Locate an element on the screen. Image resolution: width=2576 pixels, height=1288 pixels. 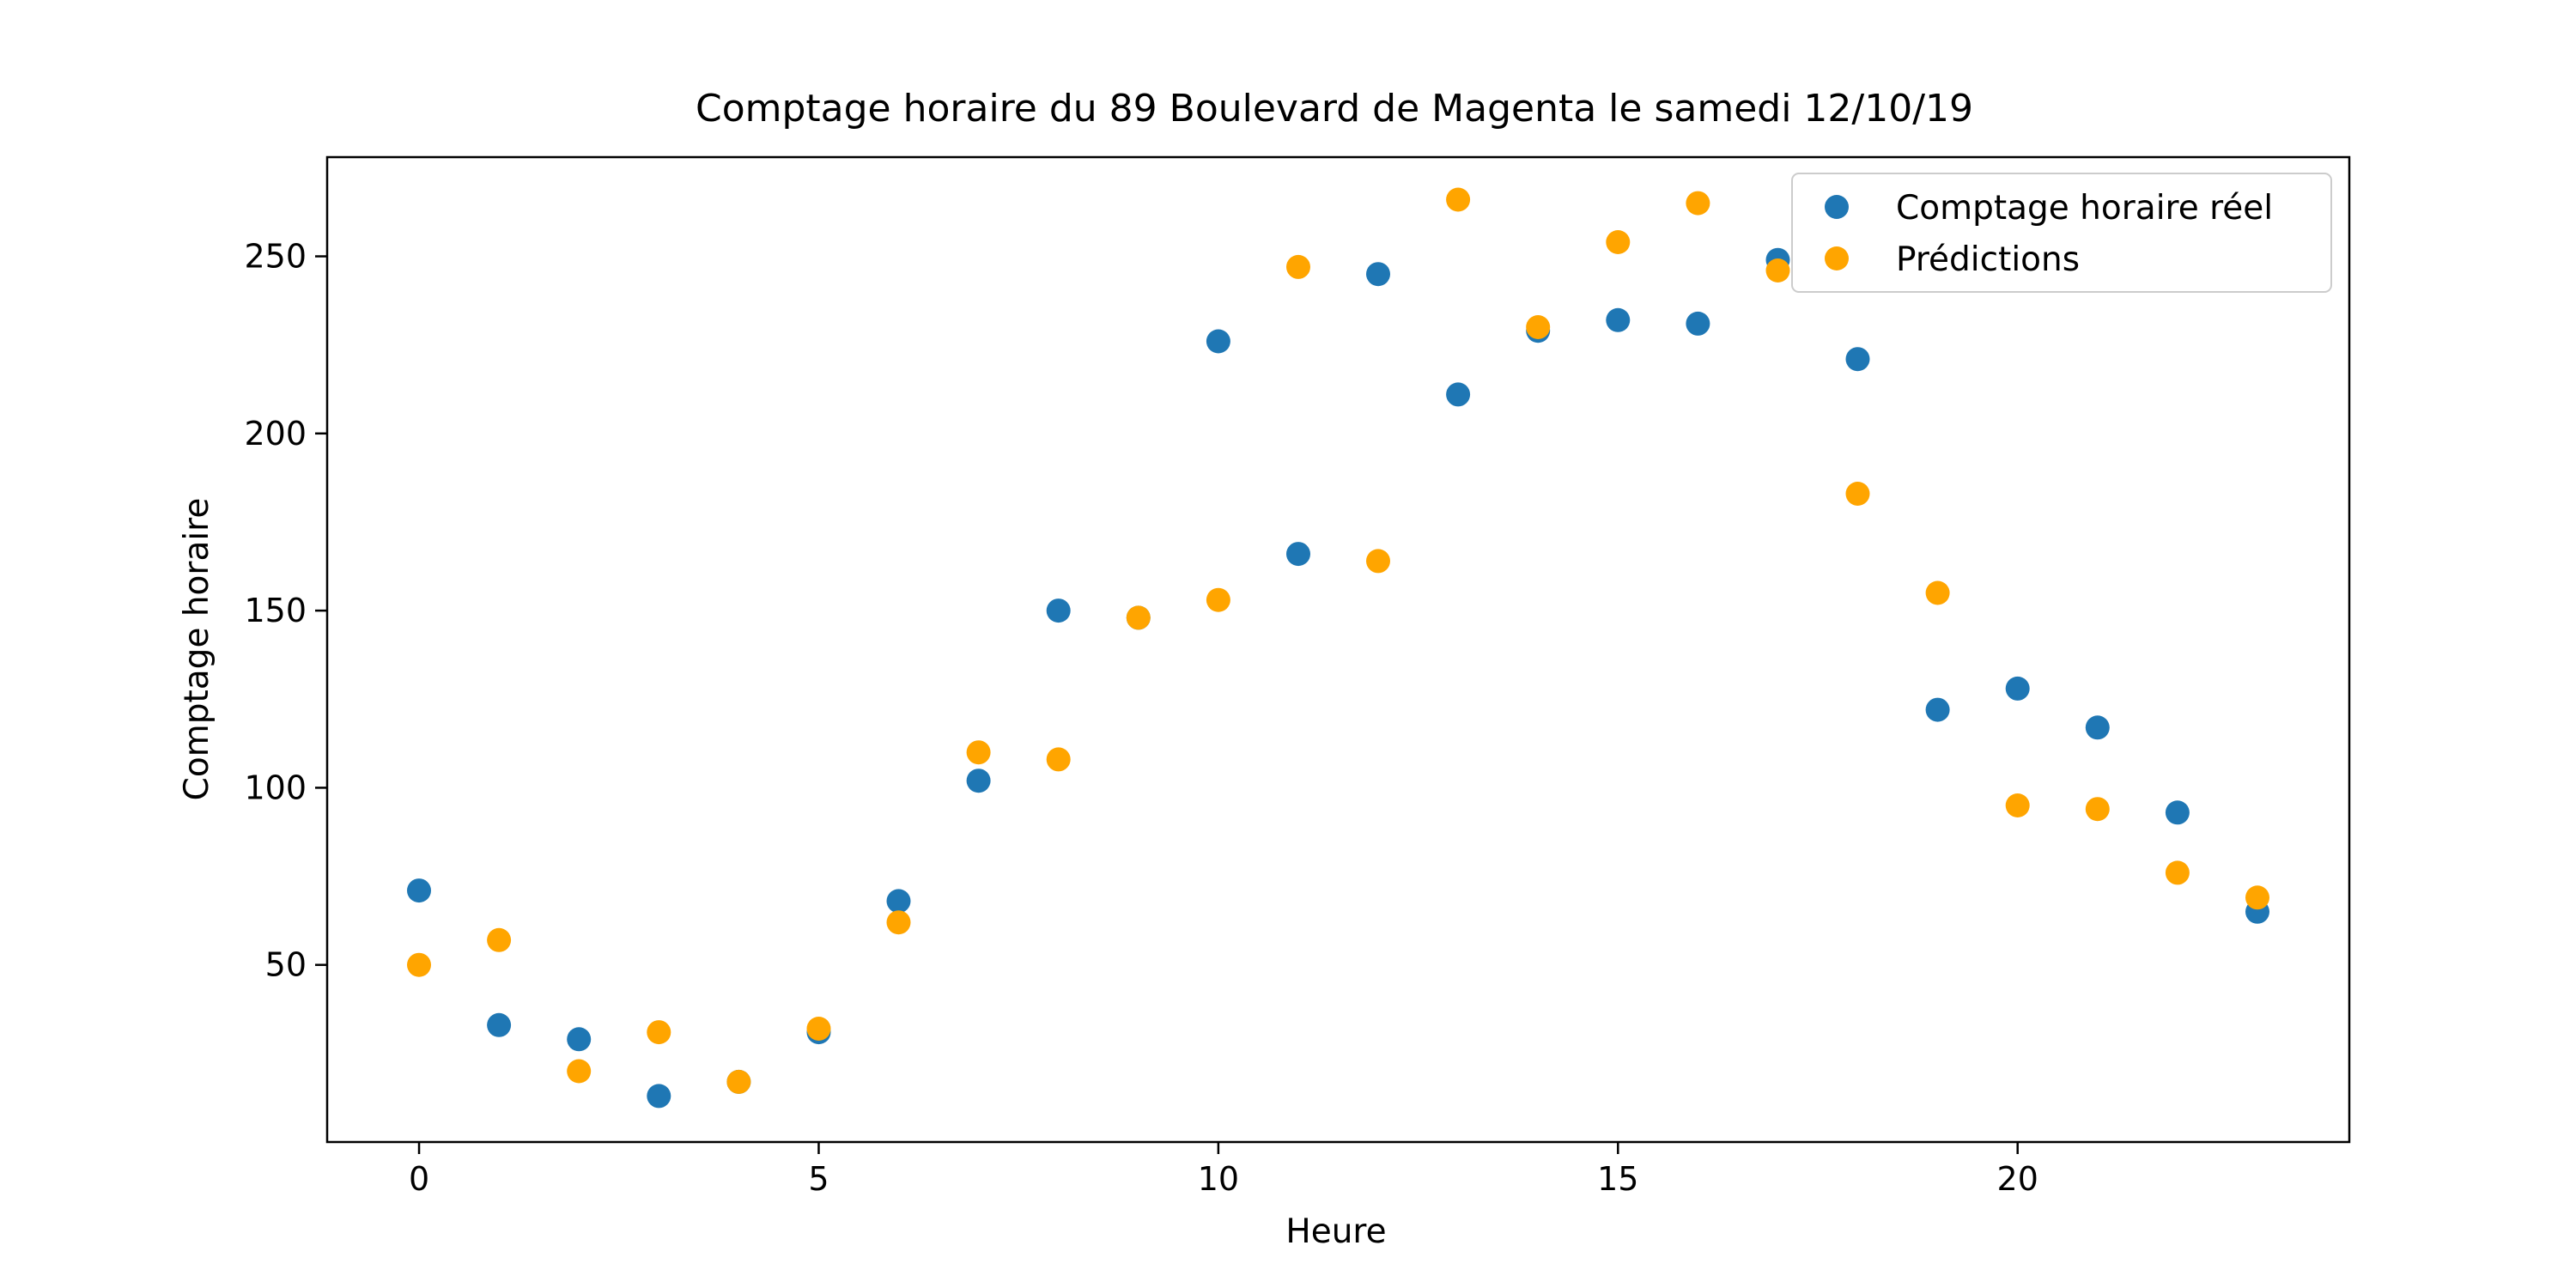
x-tick-label: 0 is located at coordinates (419, 1179).